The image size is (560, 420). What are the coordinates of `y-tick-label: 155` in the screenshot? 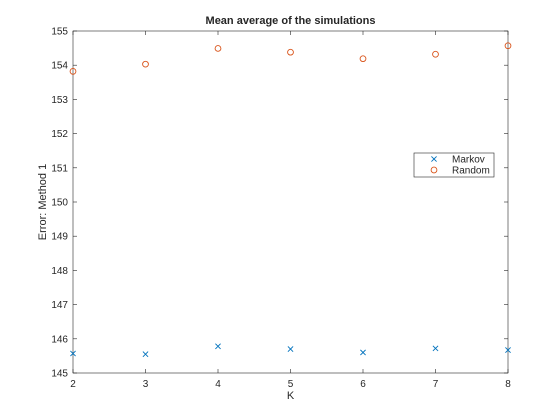 It's located at (59, 32).